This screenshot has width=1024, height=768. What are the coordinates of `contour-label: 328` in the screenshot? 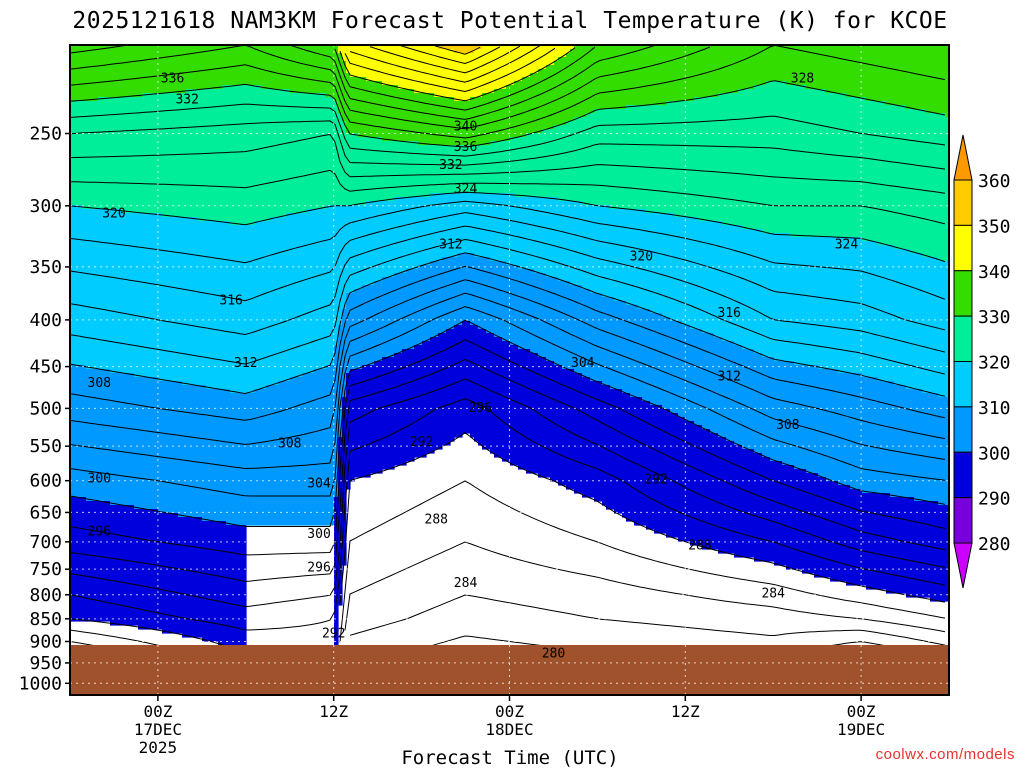 It's located at (802, 78).